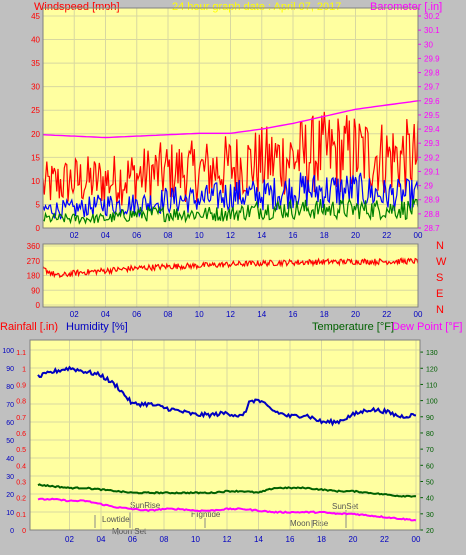 The width and height of the screenshot is (466, 555). Describe the element at coordinates (10, 387) in the screenshot. I see `humidity-y-tick: 80` at that location.